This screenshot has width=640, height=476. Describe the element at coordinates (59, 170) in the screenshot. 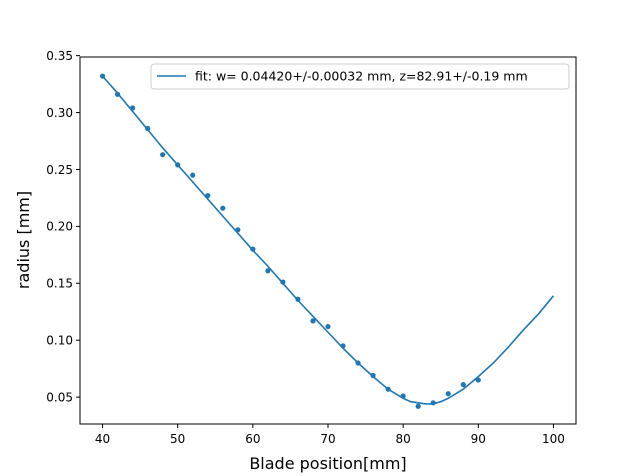

I see `y-tick-label: 0.25` at that location.